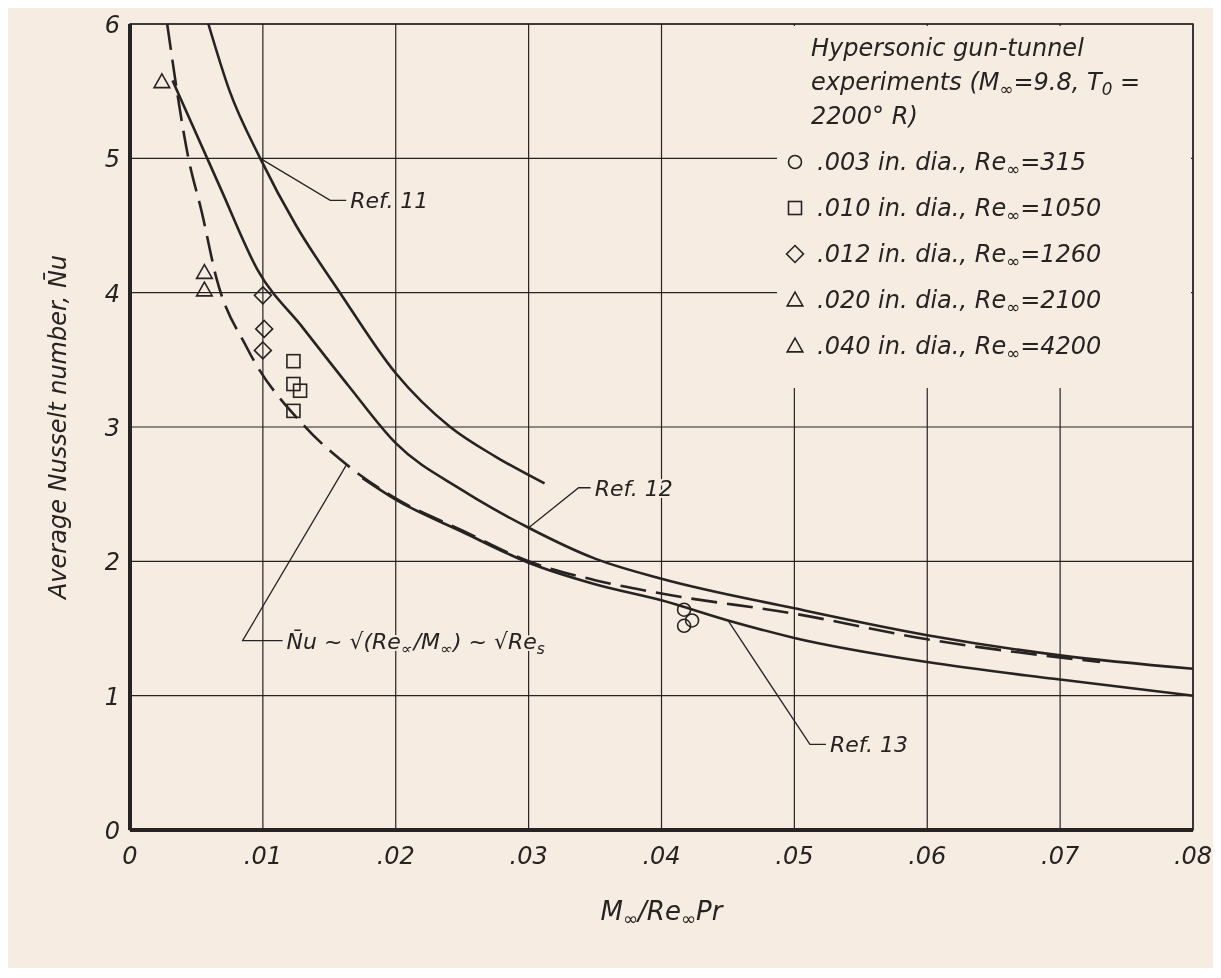  I want to click on x-axis-title: M$_{∞}$/Re$_{∞}$Pr, so click(662, 913).